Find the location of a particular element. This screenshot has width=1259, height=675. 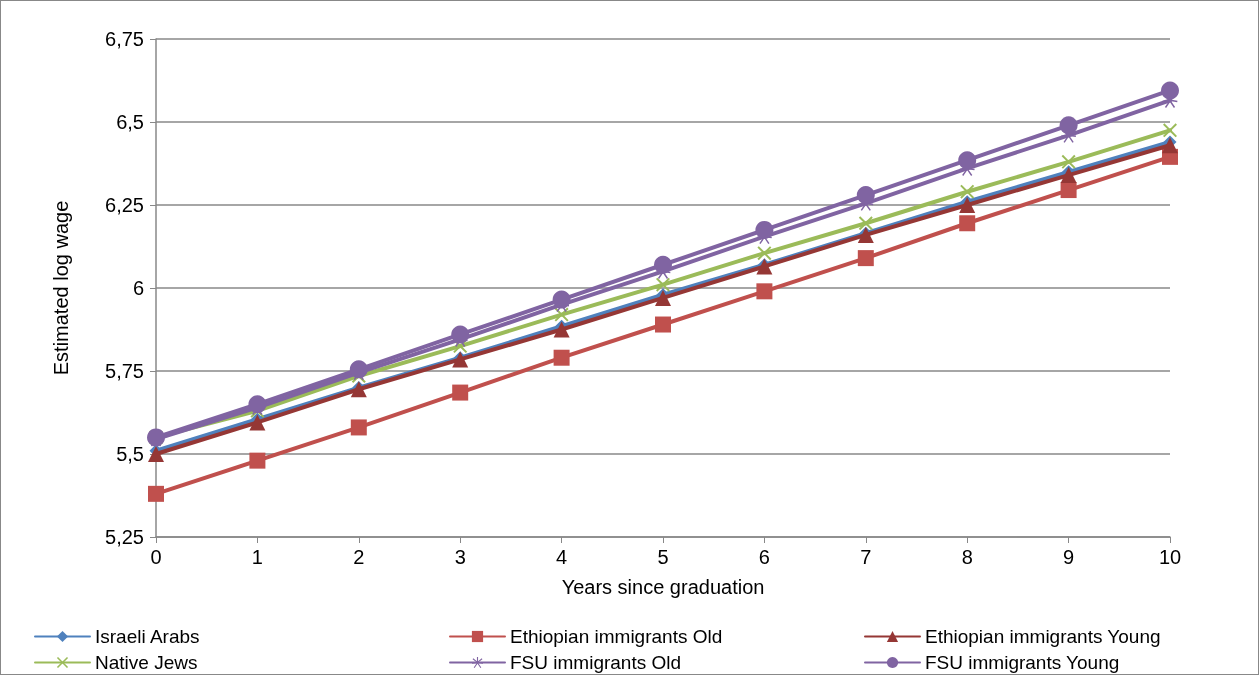

legend-label: Ethiopian immigrants Old is located at coordinates (616, 636).